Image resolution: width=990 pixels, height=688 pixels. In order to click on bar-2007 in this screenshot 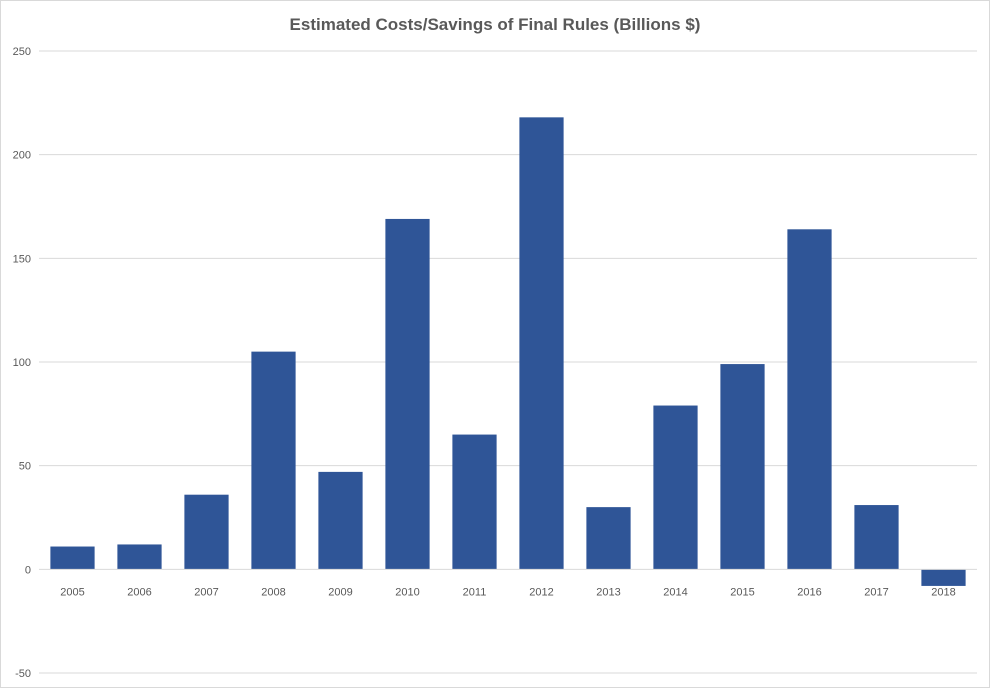, I will do `click(206, 532)`.